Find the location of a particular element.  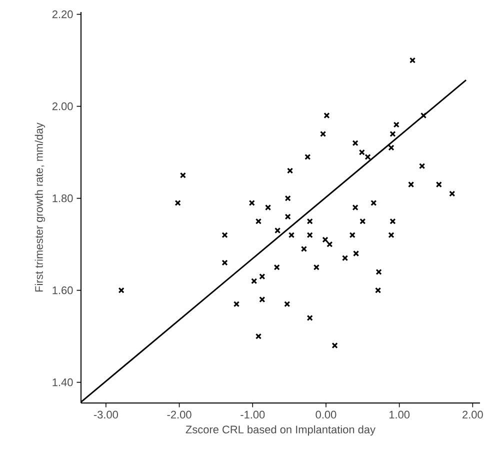

x-tick-label: 0.00 is located at coordinates (326, 414).